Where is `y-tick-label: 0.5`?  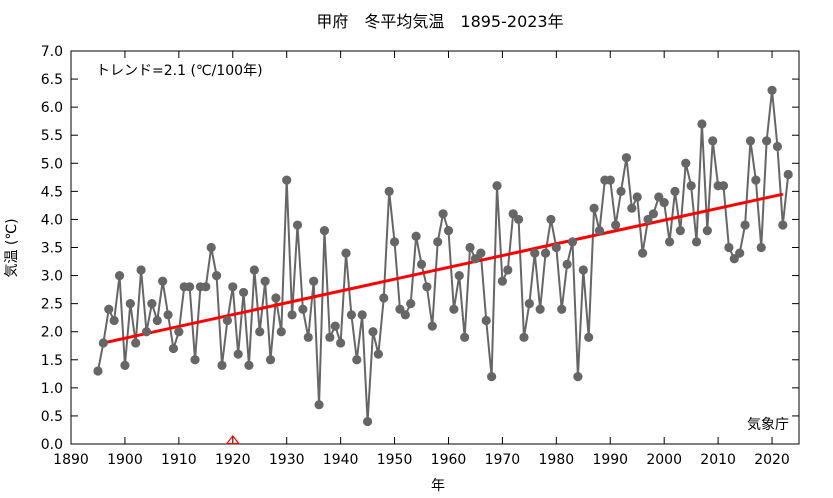
y-tick-label: 0.5 is located at coordinates (52, 417).